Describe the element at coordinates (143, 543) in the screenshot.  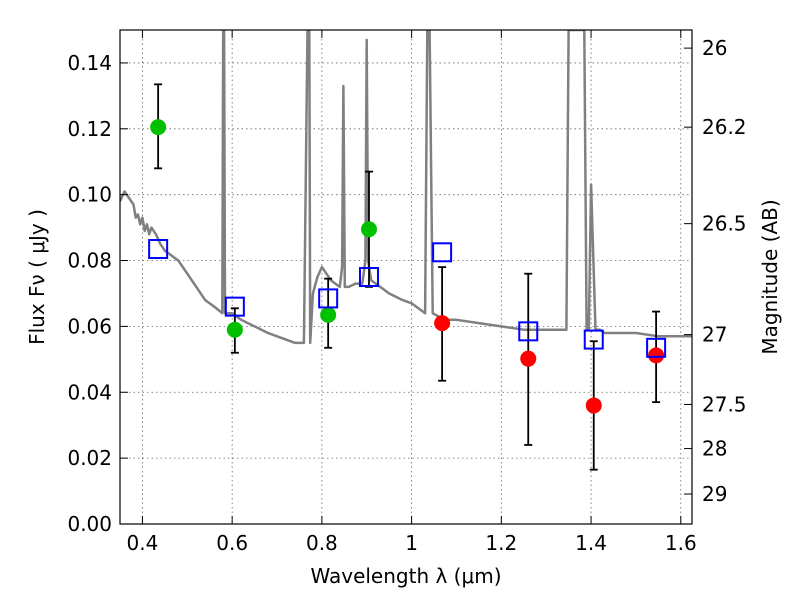
I see `x-tick-label: 0.4` at that location.